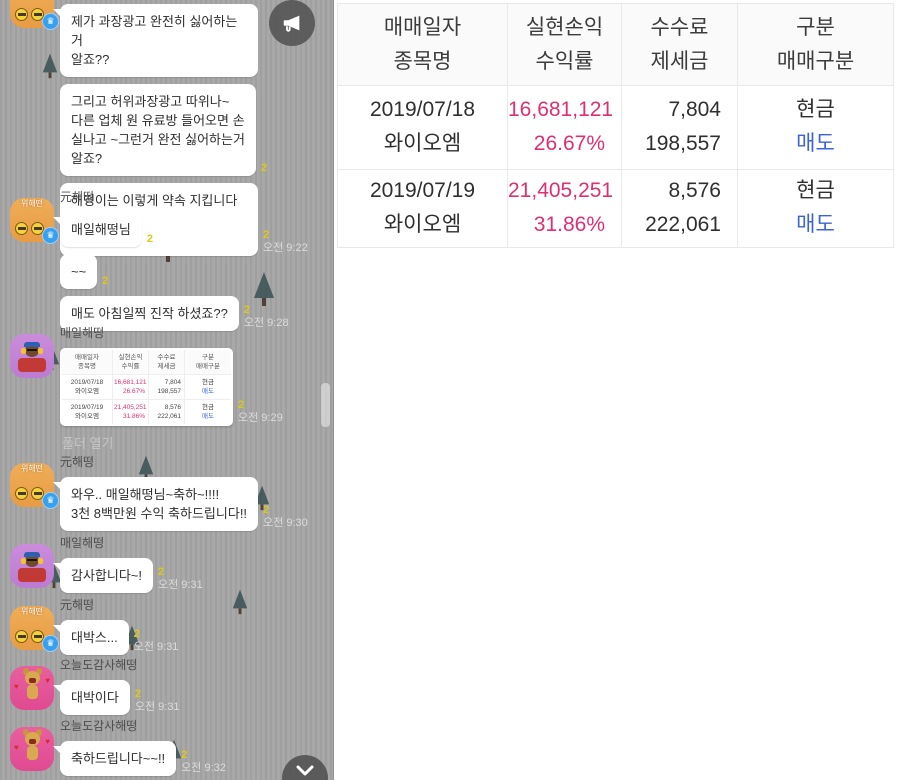 The height and width of the screenshot is (780, 900). What do you see at coordinates (155, 40) in the screenshot?
I see `chat-bubble: 제가 과장광고 완전히 싫어하는거 알죠??` at bounding box center [155, 40].